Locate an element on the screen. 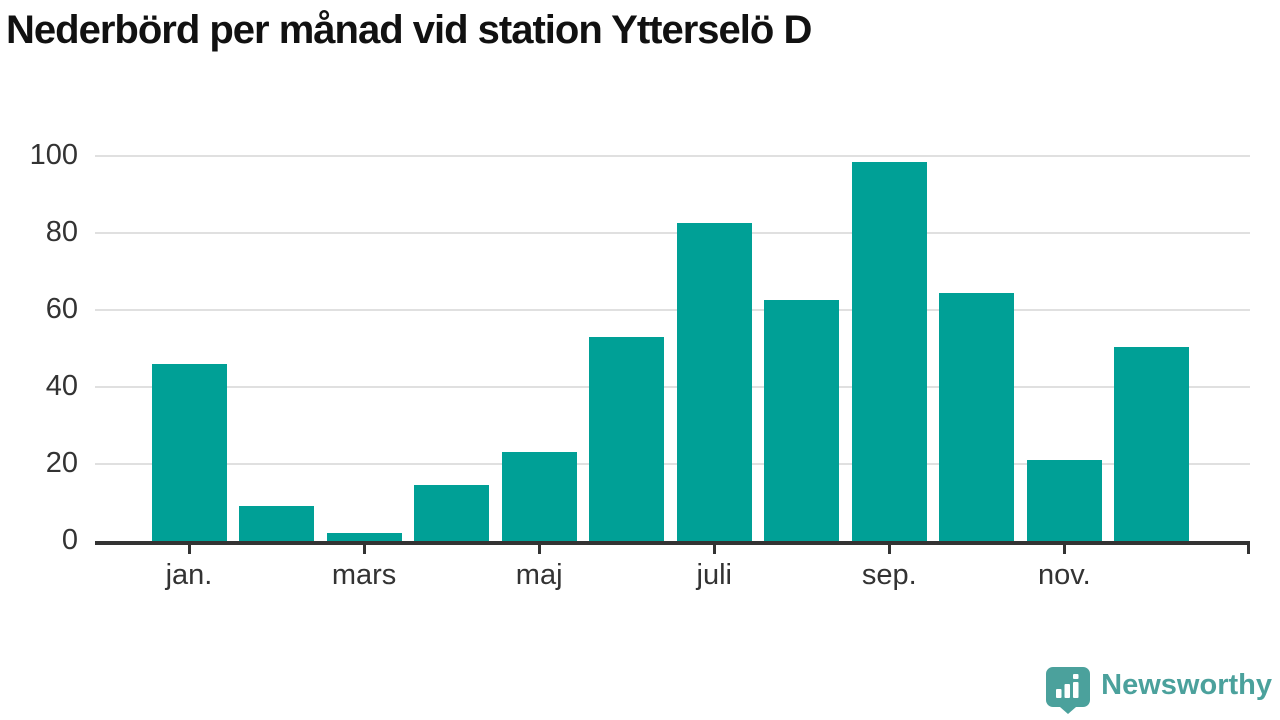 The image size is (1280, 720). bar-nov. is located at coordinates (1064, 500).